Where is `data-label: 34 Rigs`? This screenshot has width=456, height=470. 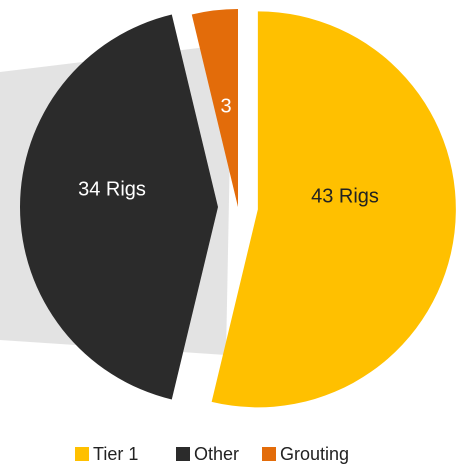 data-label: 34 Rigs is located at coordinates (112, 189).